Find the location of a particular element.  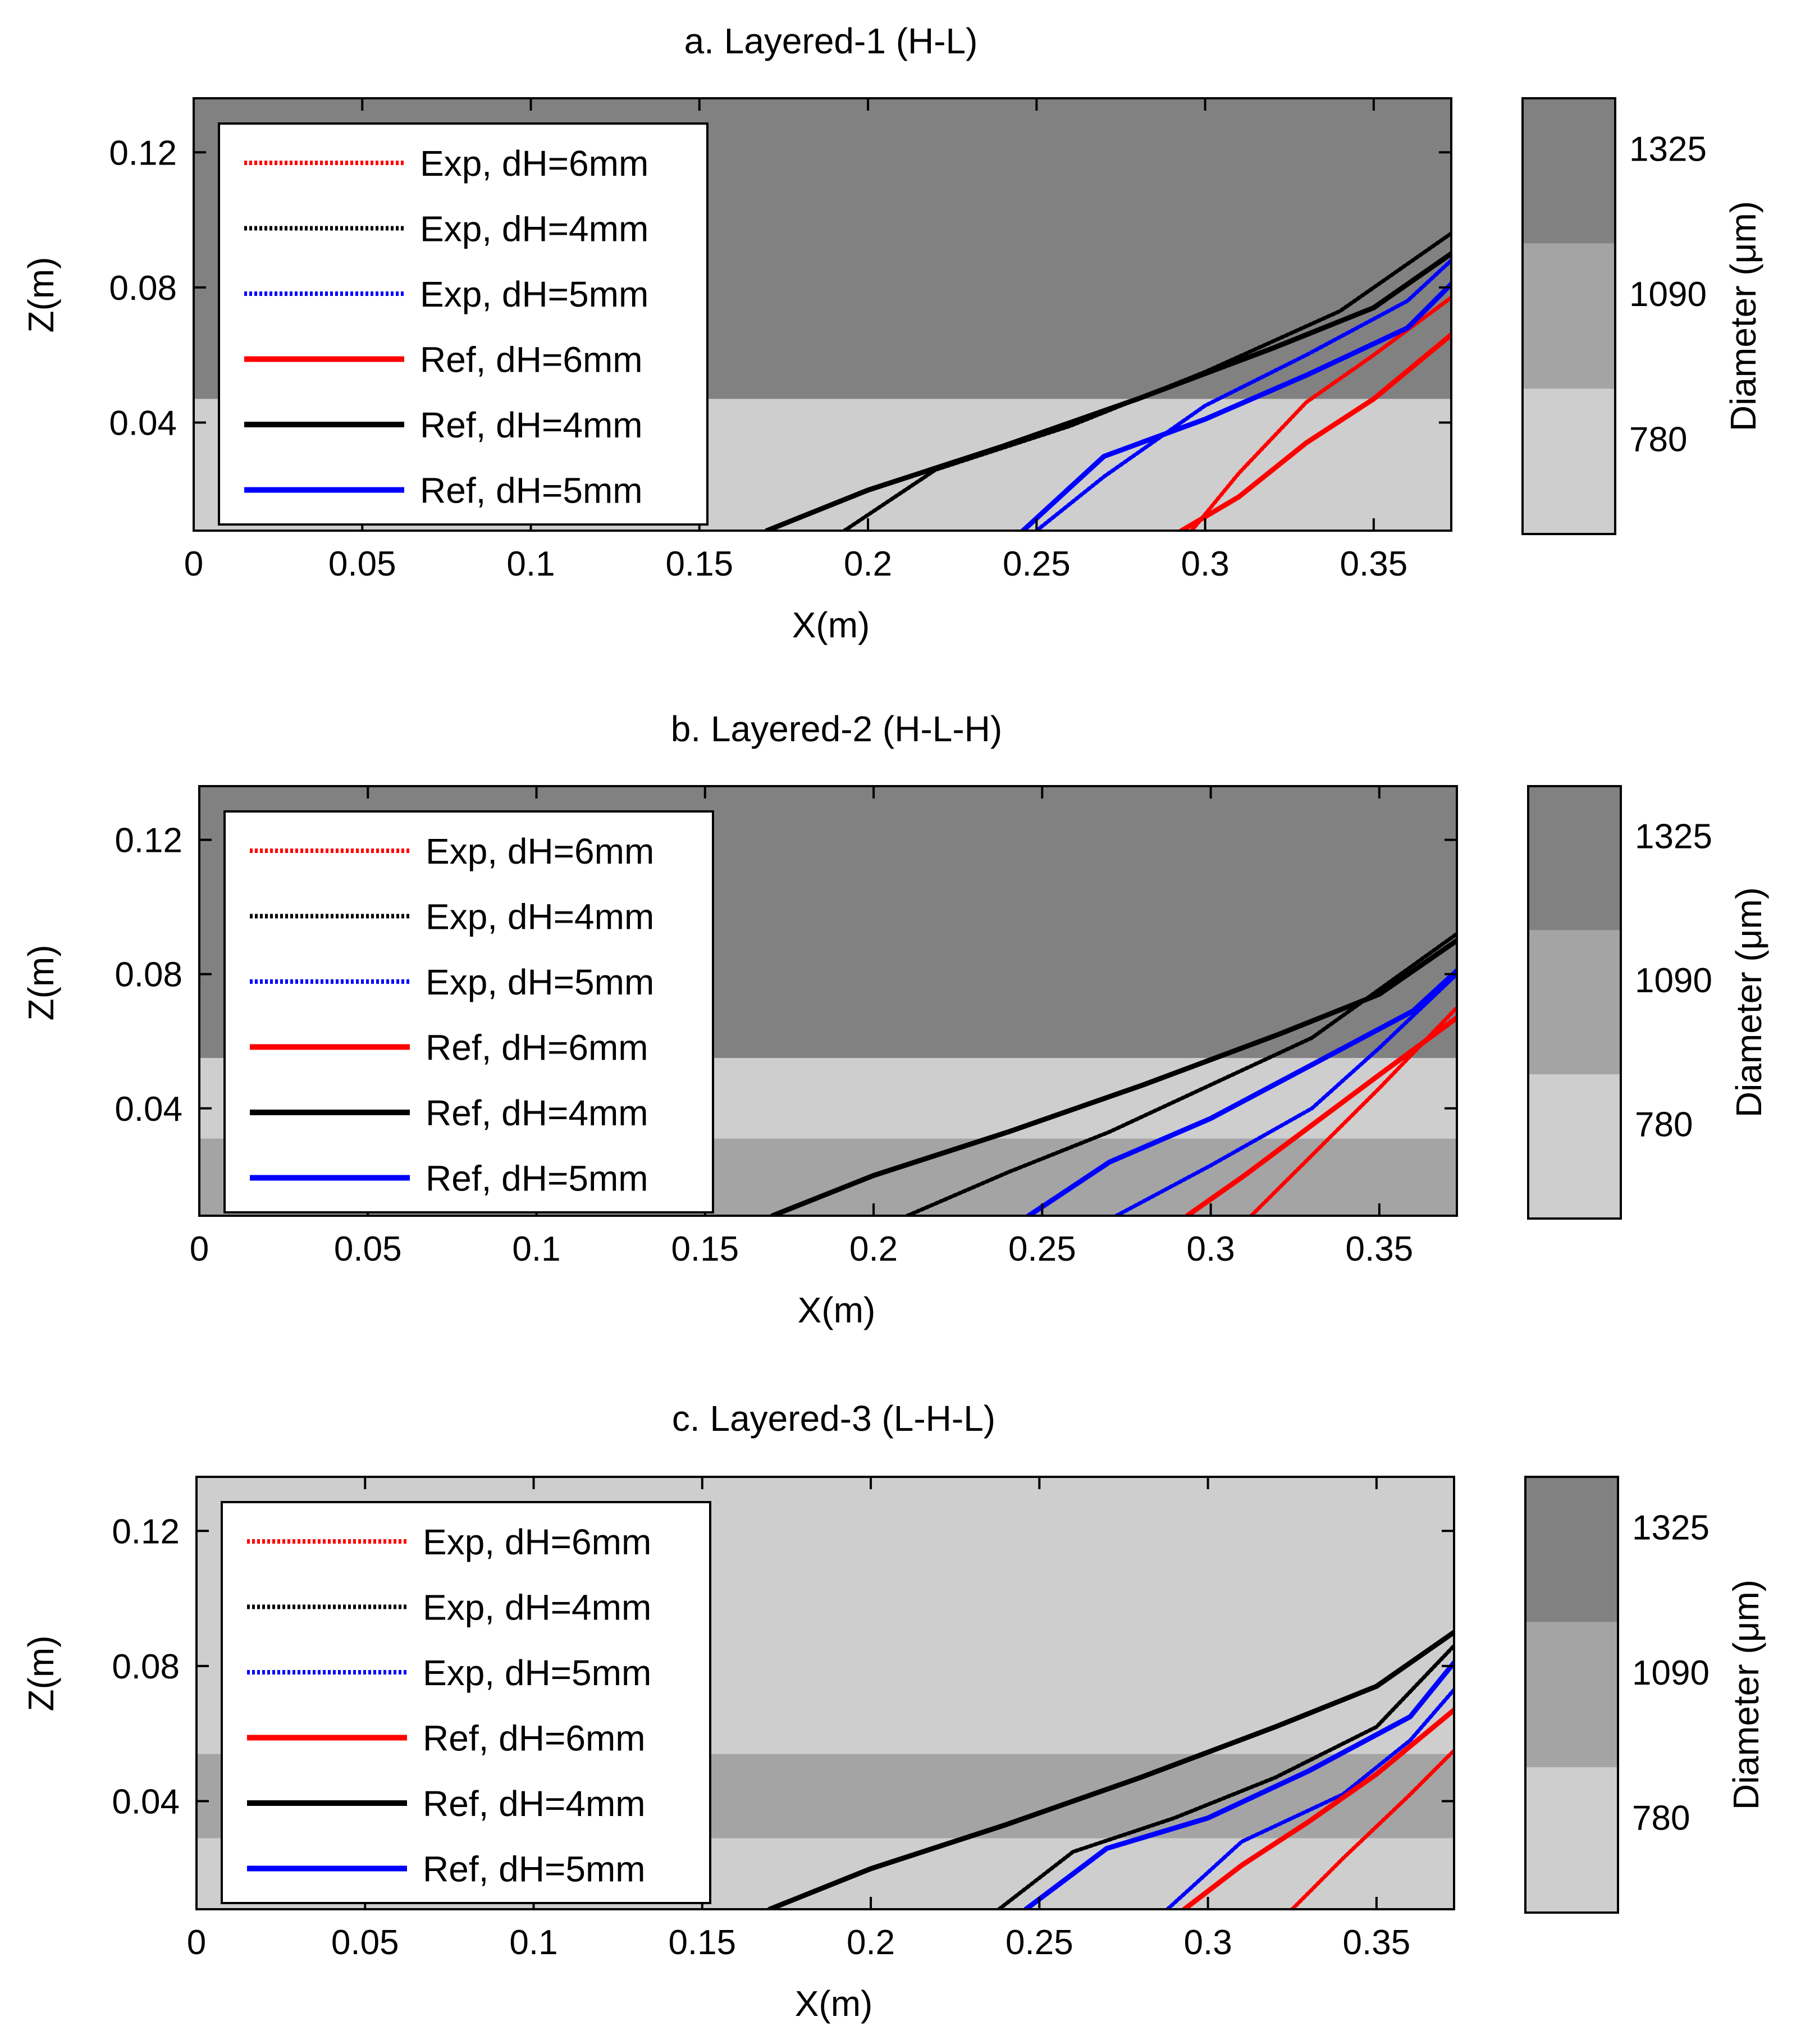

chart-title: c. Layered-3 (L-H-L) is located at coordinates (833, 1418).